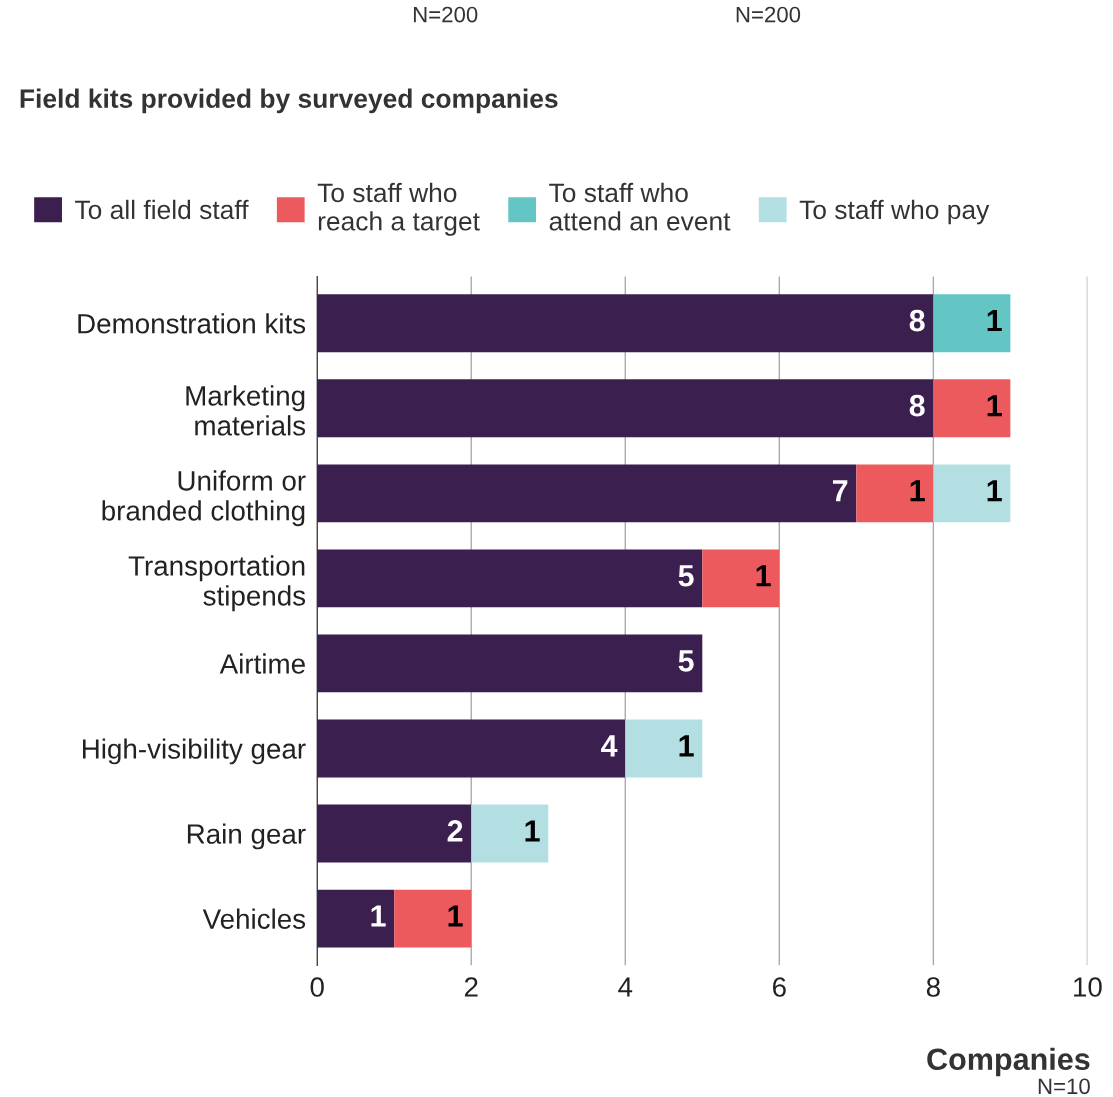  I want to click on x-tick-label: 8, so click(933, 987).